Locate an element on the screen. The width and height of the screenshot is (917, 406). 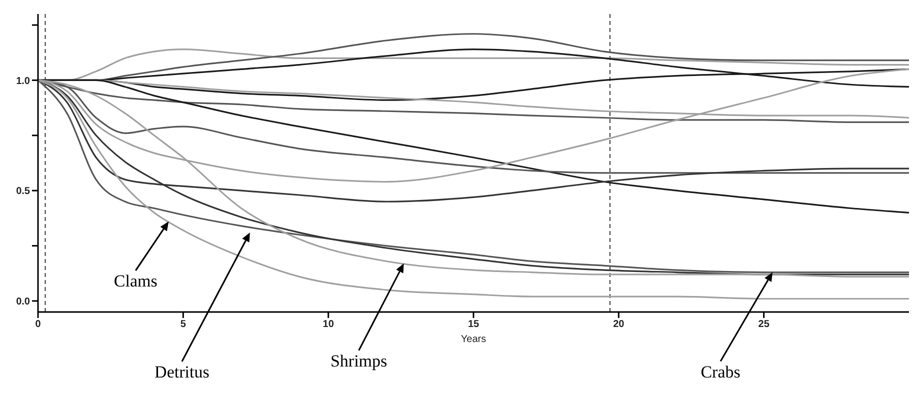
y-tick-label: 0.5 is located at coordinates (23, 192).